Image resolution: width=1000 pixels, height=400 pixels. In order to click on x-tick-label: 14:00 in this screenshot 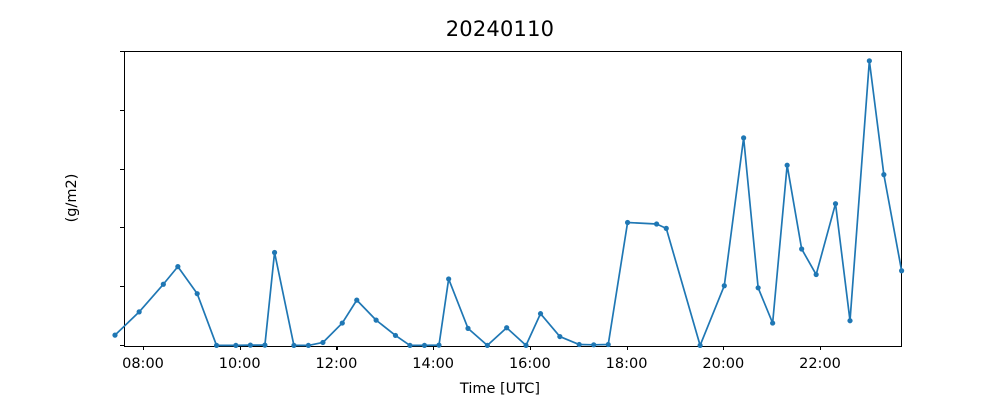, I will do `click(433, 364)`.